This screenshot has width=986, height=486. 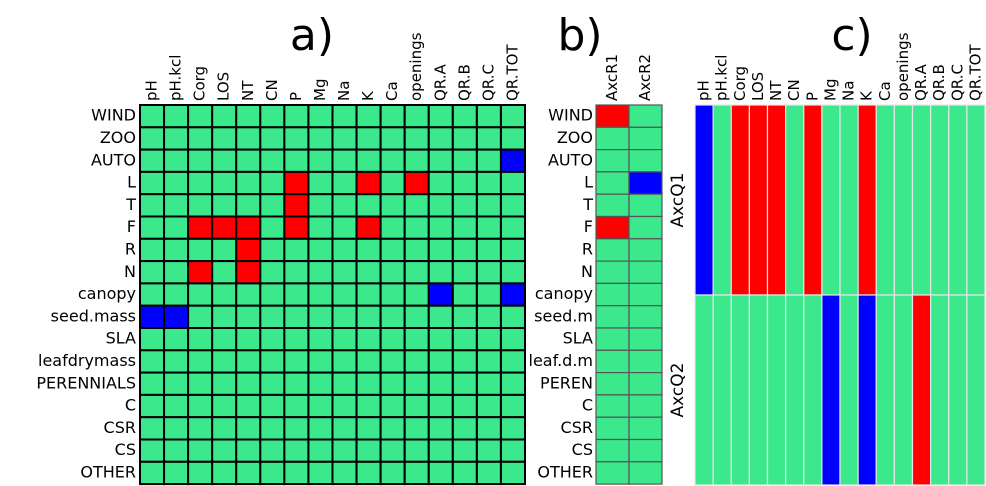 What do you see at coordinates (118, 137) in the screenshot?
I see `row-label: ZOO` at bounding box center [118, 137].